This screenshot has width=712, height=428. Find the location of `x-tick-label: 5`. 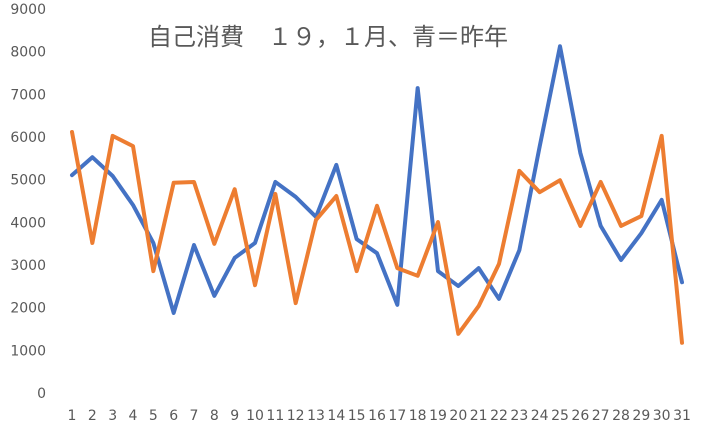

x-tick-label: 5 is located at coordinates (153, 416).